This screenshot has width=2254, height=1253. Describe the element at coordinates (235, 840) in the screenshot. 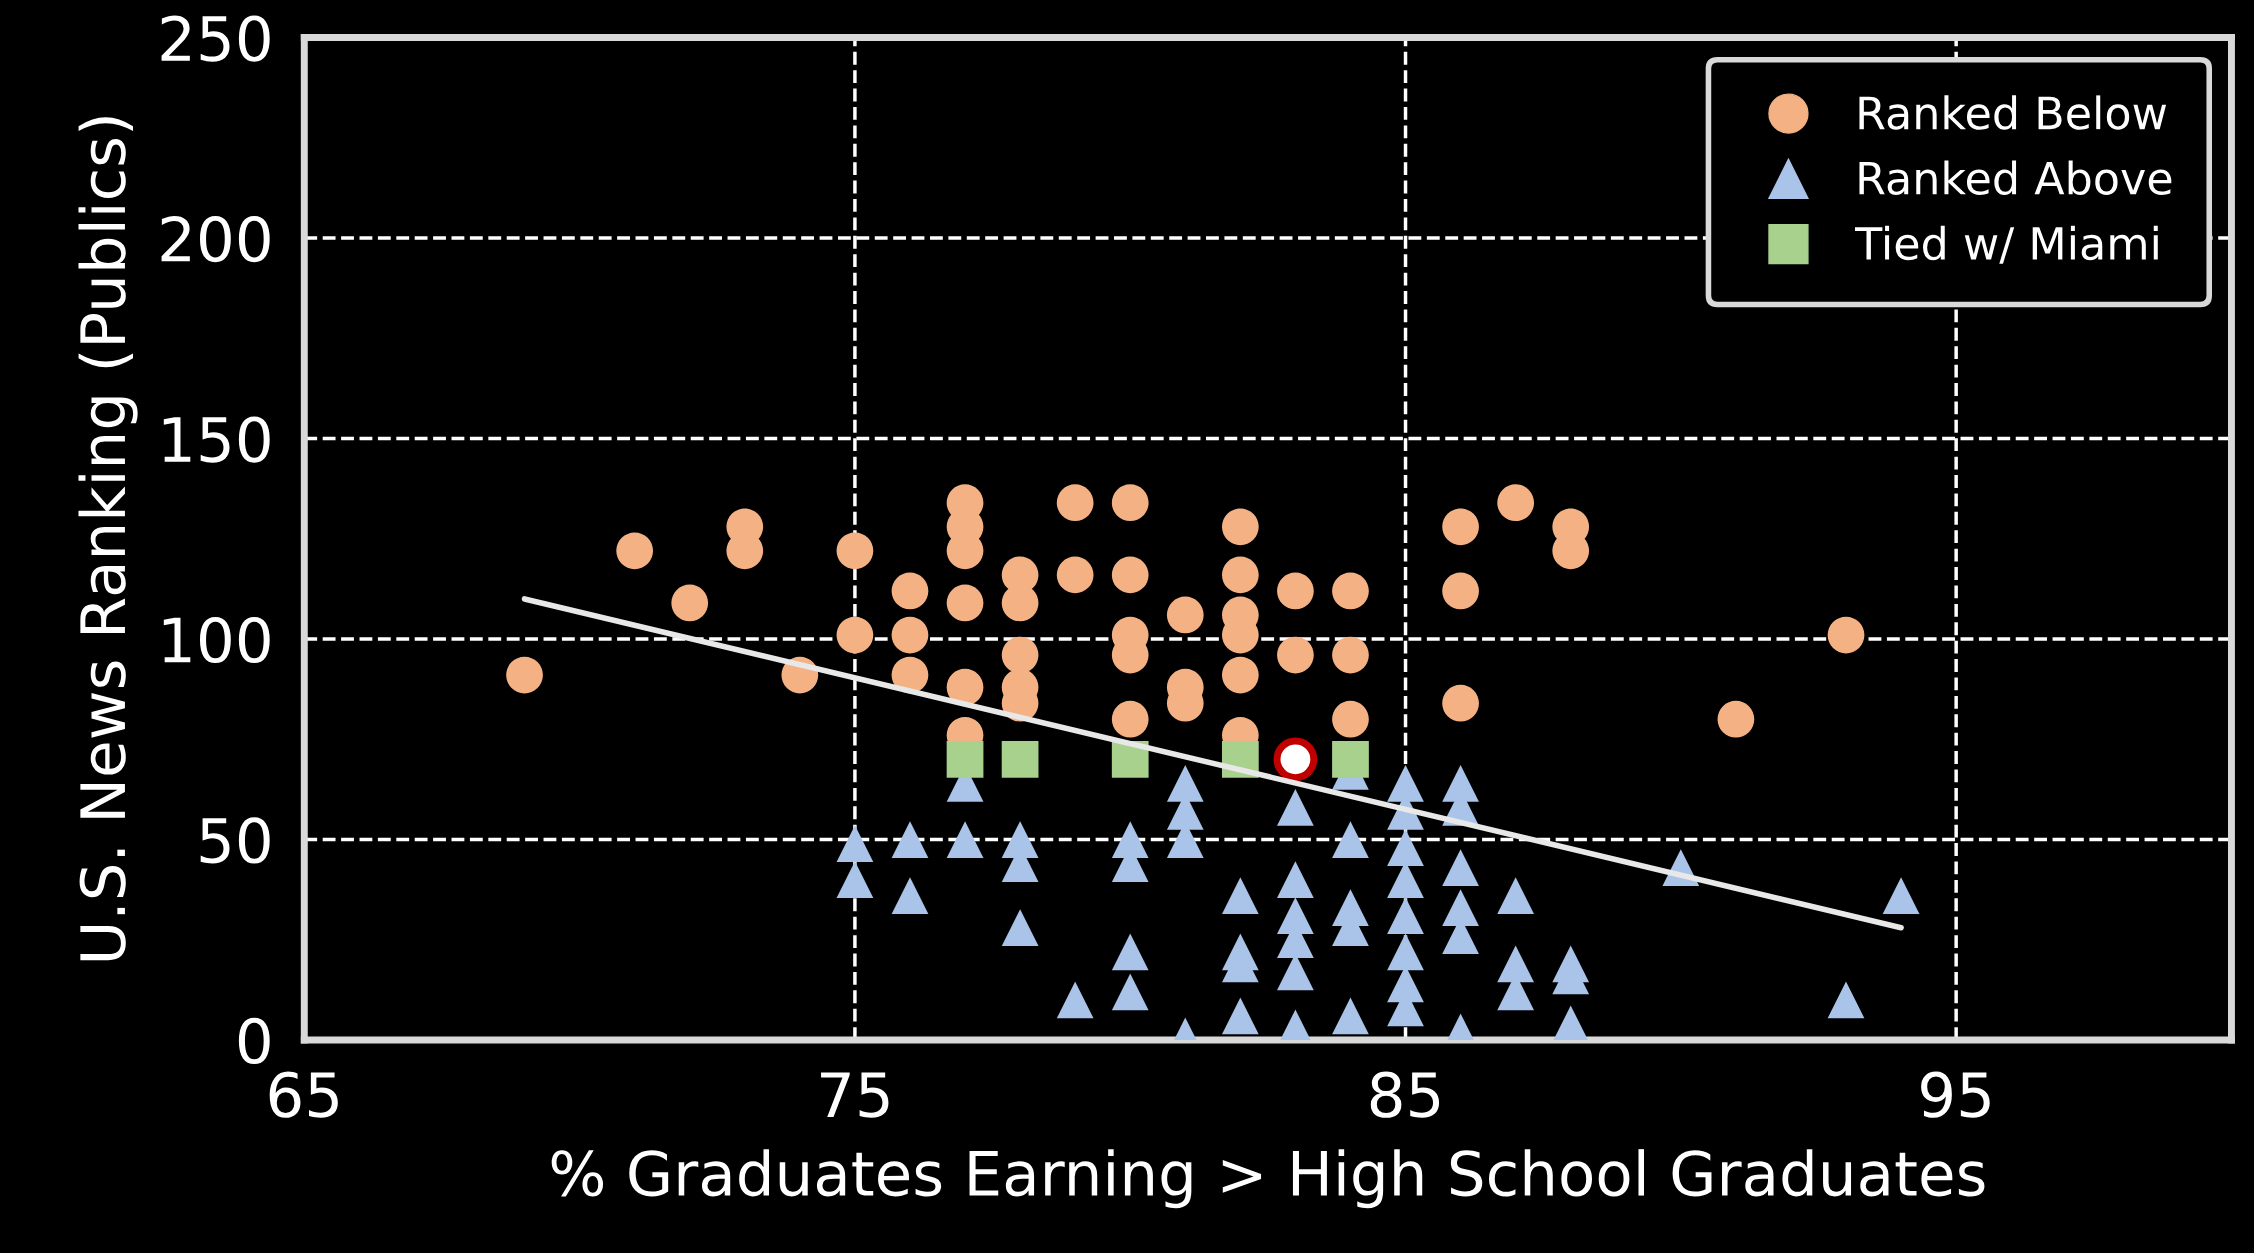

I see `y-tick-label: 50` at that location.